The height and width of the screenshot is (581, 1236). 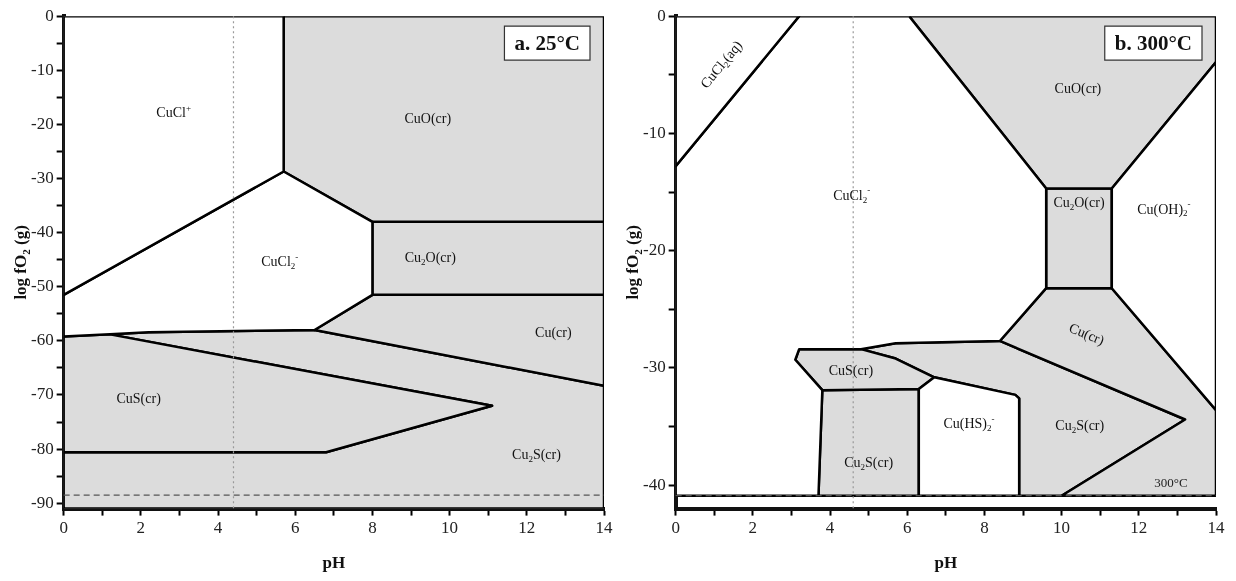 What do you see at coordinates (42, 340) in the screenshot?
I see `y-tick-label: -60` at bounding box center [42, 340].